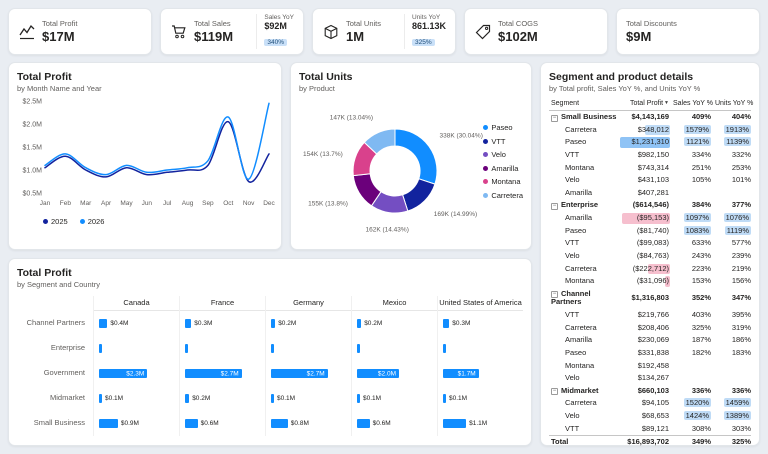 The height and width of the screenshot is (454, 768). I want to click on kpi-card-total-discounts: Total Discounts $9M, so click(688, 31).